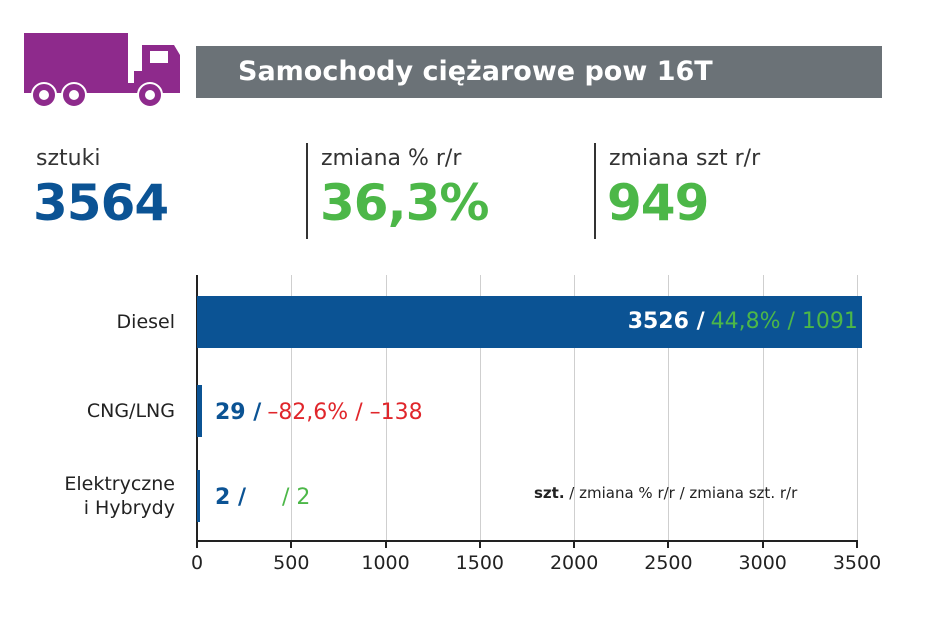 The height and width of the screenshot is (637, 927). Describe the element at coordinates (529, 322) in the screenshot. I see `bar-diesel` at that location.